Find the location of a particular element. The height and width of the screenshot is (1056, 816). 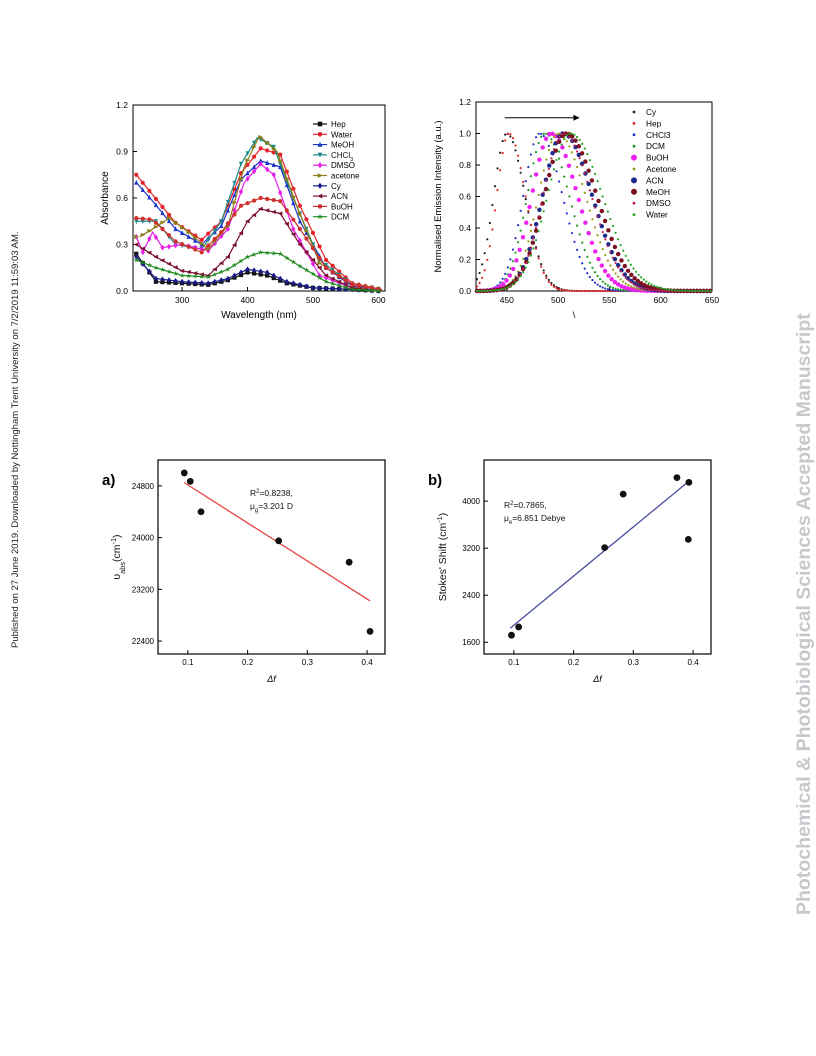

dipole-annotation: μe=6.851 Debye is located at coordinates (535, 519).